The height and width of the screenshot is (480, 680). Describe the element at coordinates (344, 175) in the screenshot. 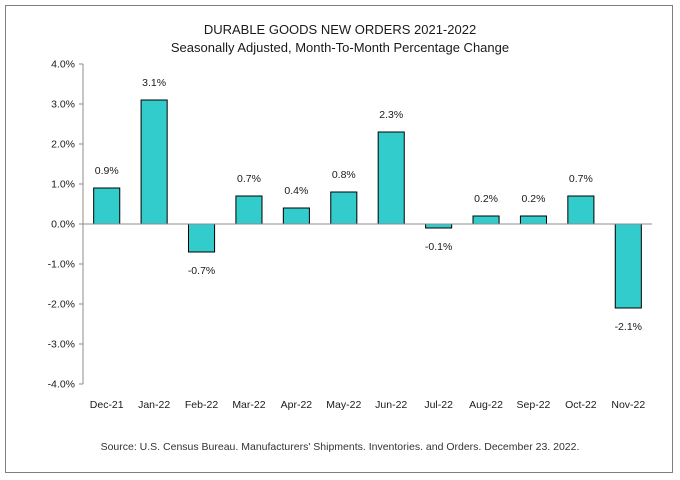

I see `data-label: 0.8%` at that location.